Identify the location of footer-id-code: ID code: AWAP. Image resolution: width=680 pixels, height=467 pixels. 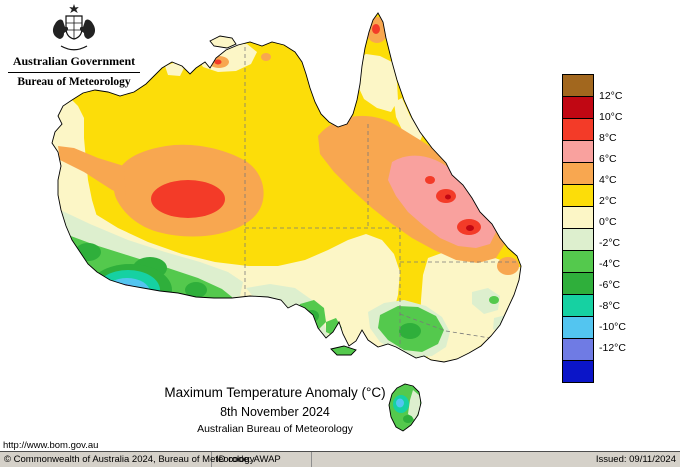
(262, 459).